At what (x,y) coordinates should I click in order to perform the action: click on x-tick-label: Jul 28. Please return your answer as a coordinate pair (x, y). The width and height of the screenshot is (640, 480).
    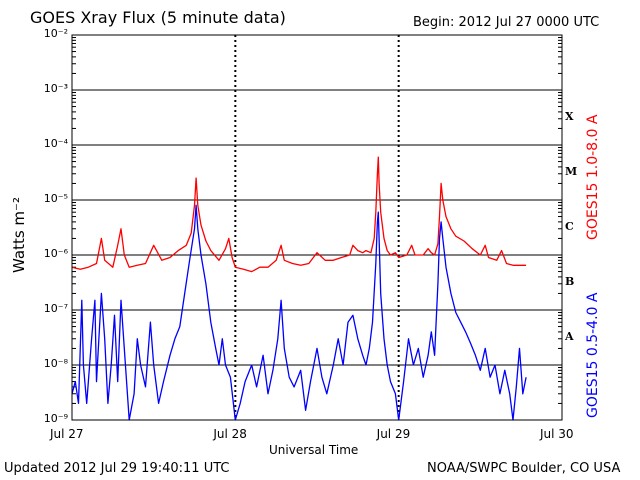
    Looking at the image, I should click on (230, 434).